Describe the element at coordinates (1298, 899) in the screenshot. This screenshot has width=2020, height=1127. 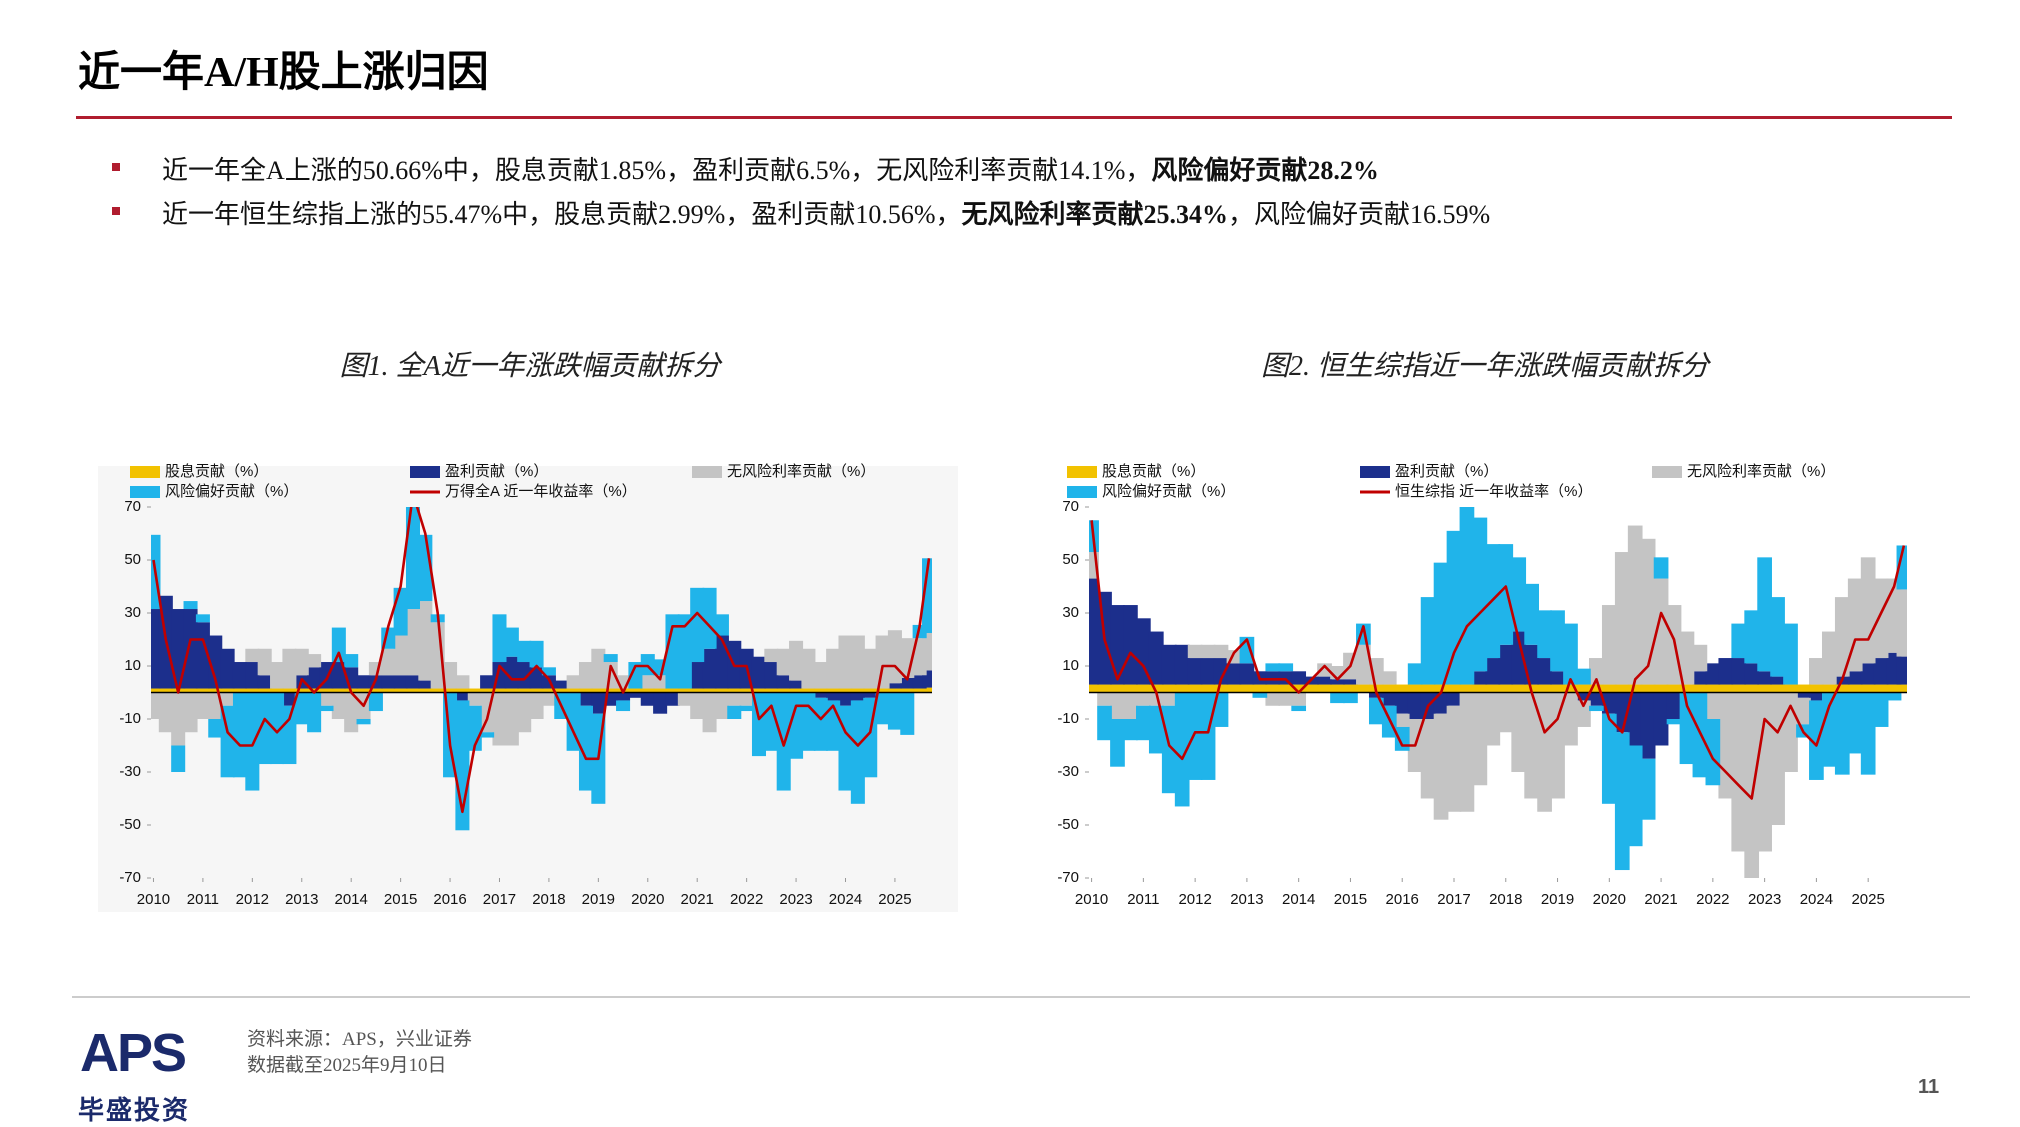
I see `x-tick-label: 2014` at that location.